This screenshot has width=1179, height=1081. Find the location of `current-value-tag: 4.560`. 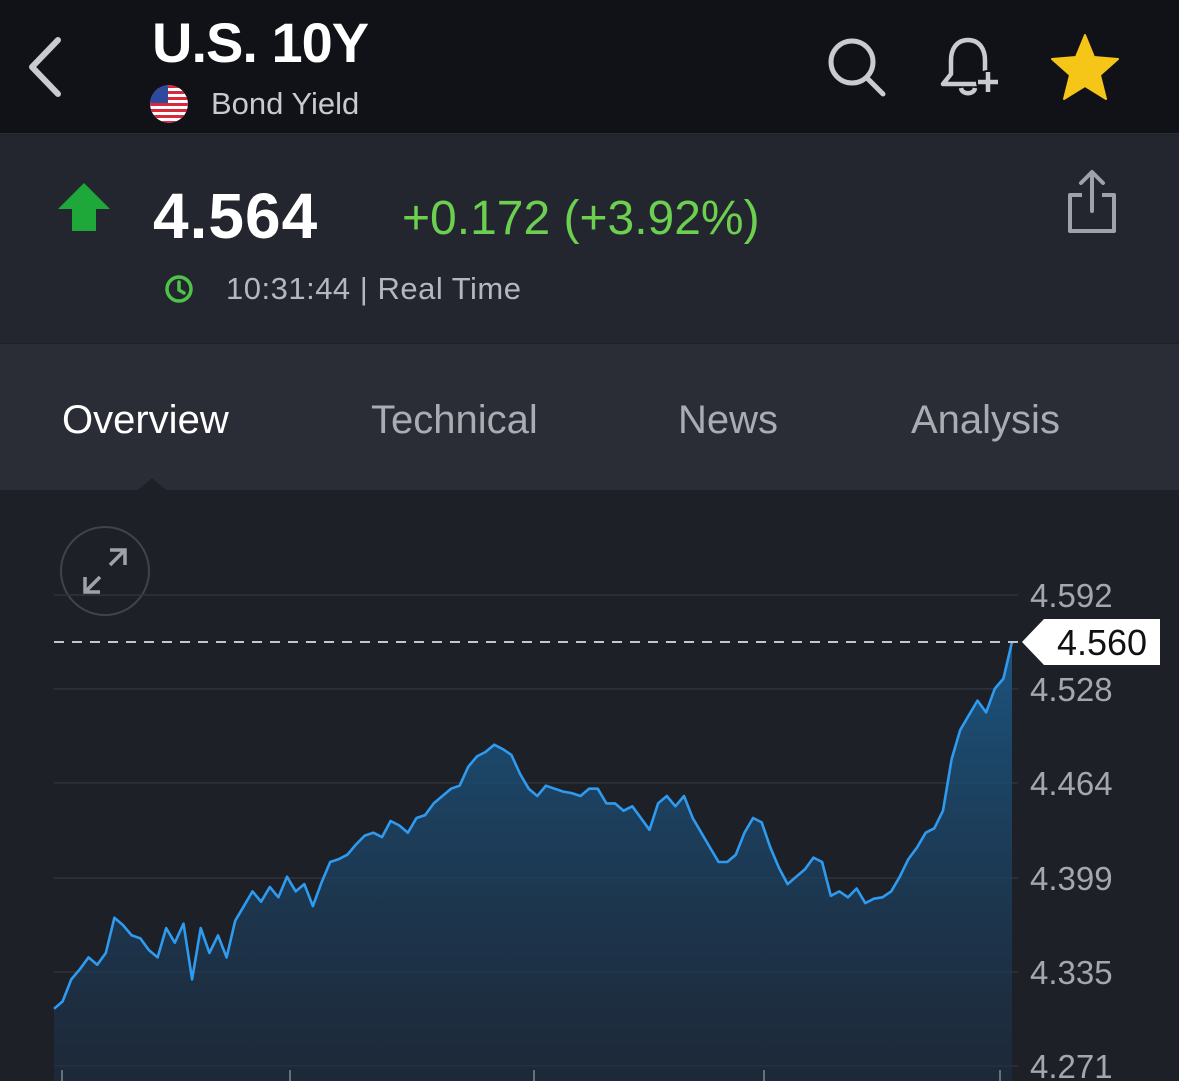

current-value-tag: 4.560 is located at coordinates (1091, 641).